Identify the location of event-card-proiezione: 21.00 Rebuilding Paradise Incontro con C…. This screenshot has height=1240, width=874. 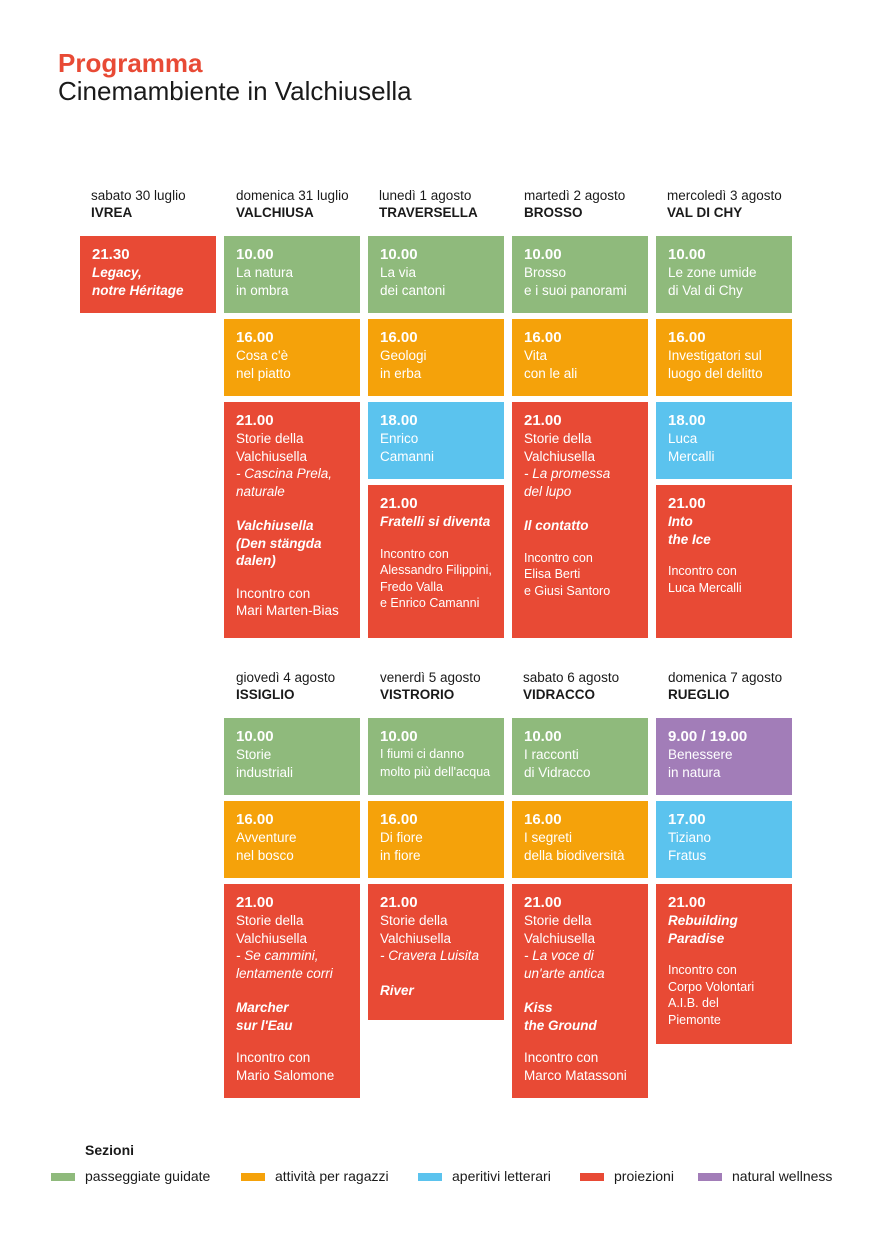
(724, 964).